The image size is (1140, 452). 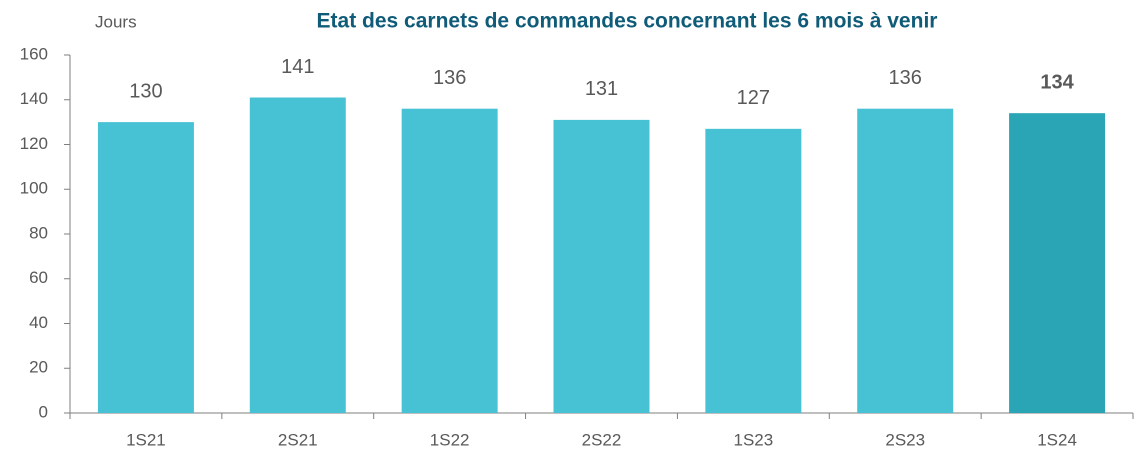 I want to click on y-tick-label: 80, so click(x=38, y=232).